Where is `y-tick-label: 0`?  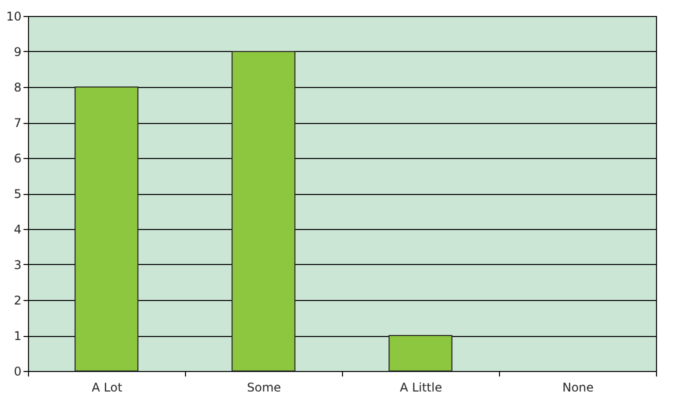 y-tick-label: 0 is located at coordinates (18, 371).